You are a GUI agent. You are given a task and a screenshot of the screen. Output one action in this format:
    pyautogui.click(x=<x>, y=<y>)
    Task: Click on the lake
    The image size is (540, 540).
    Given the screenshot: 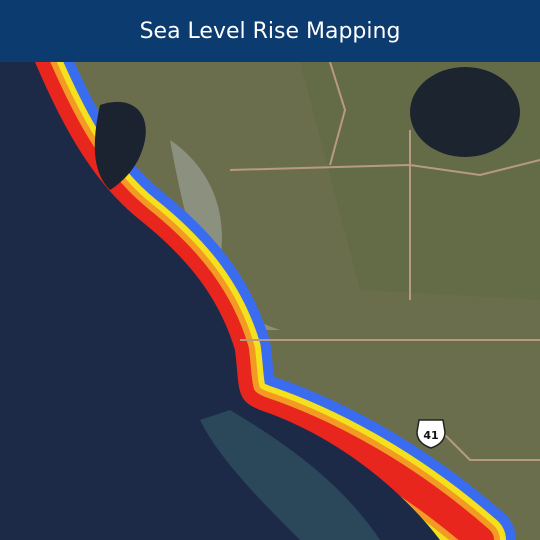 What is the action you would take?
    pyautogui.click(x=465, y=112)
    